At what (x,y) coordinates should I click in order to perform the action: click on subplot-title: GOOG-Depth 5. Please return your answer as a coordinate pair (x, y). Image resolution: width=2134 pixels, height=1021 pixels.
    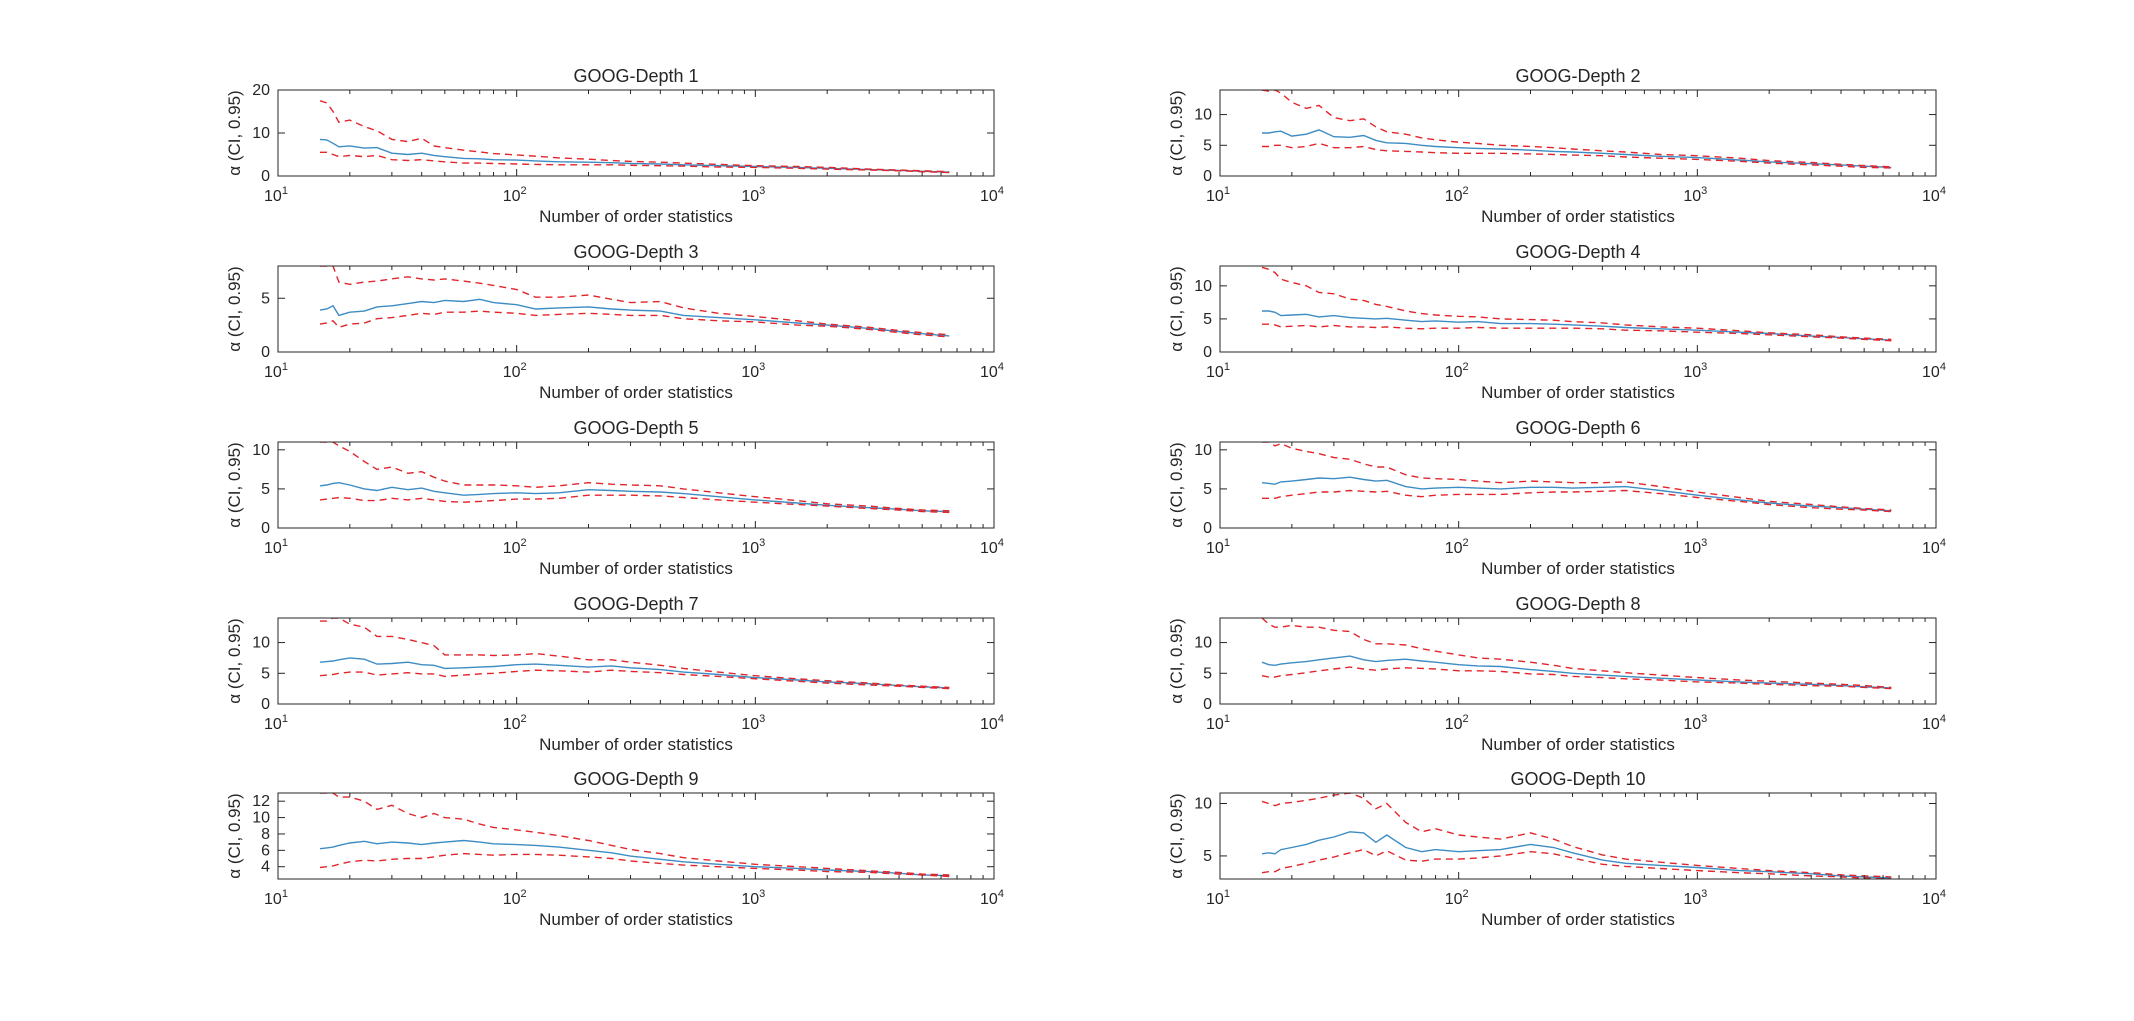
    Looking at the image, I should click on (635, 428).